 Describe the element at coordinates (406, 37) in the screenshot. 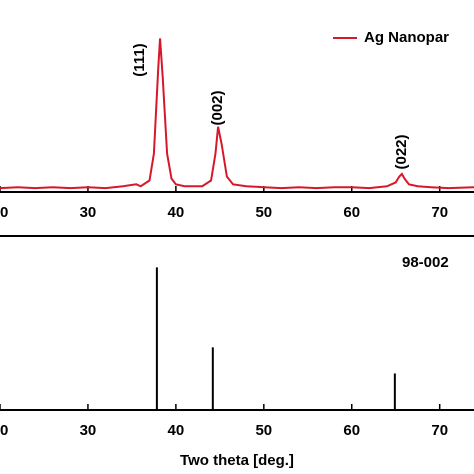

I see `legend-label: Ag Nanopar` at that location.